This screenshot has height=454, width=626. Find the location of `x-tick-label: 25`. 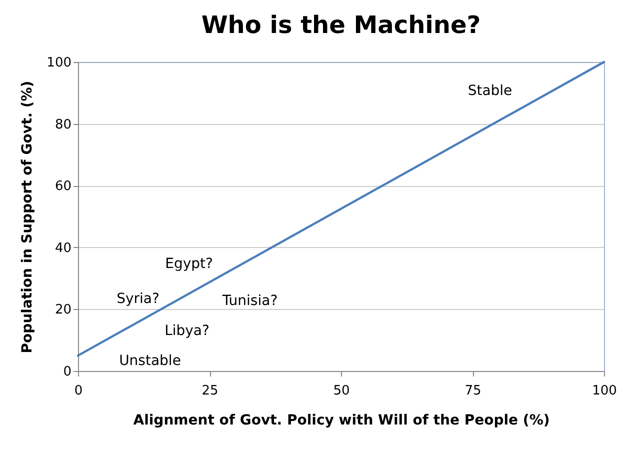

x-tick-label: 25 is located at coordinates (210, 391).